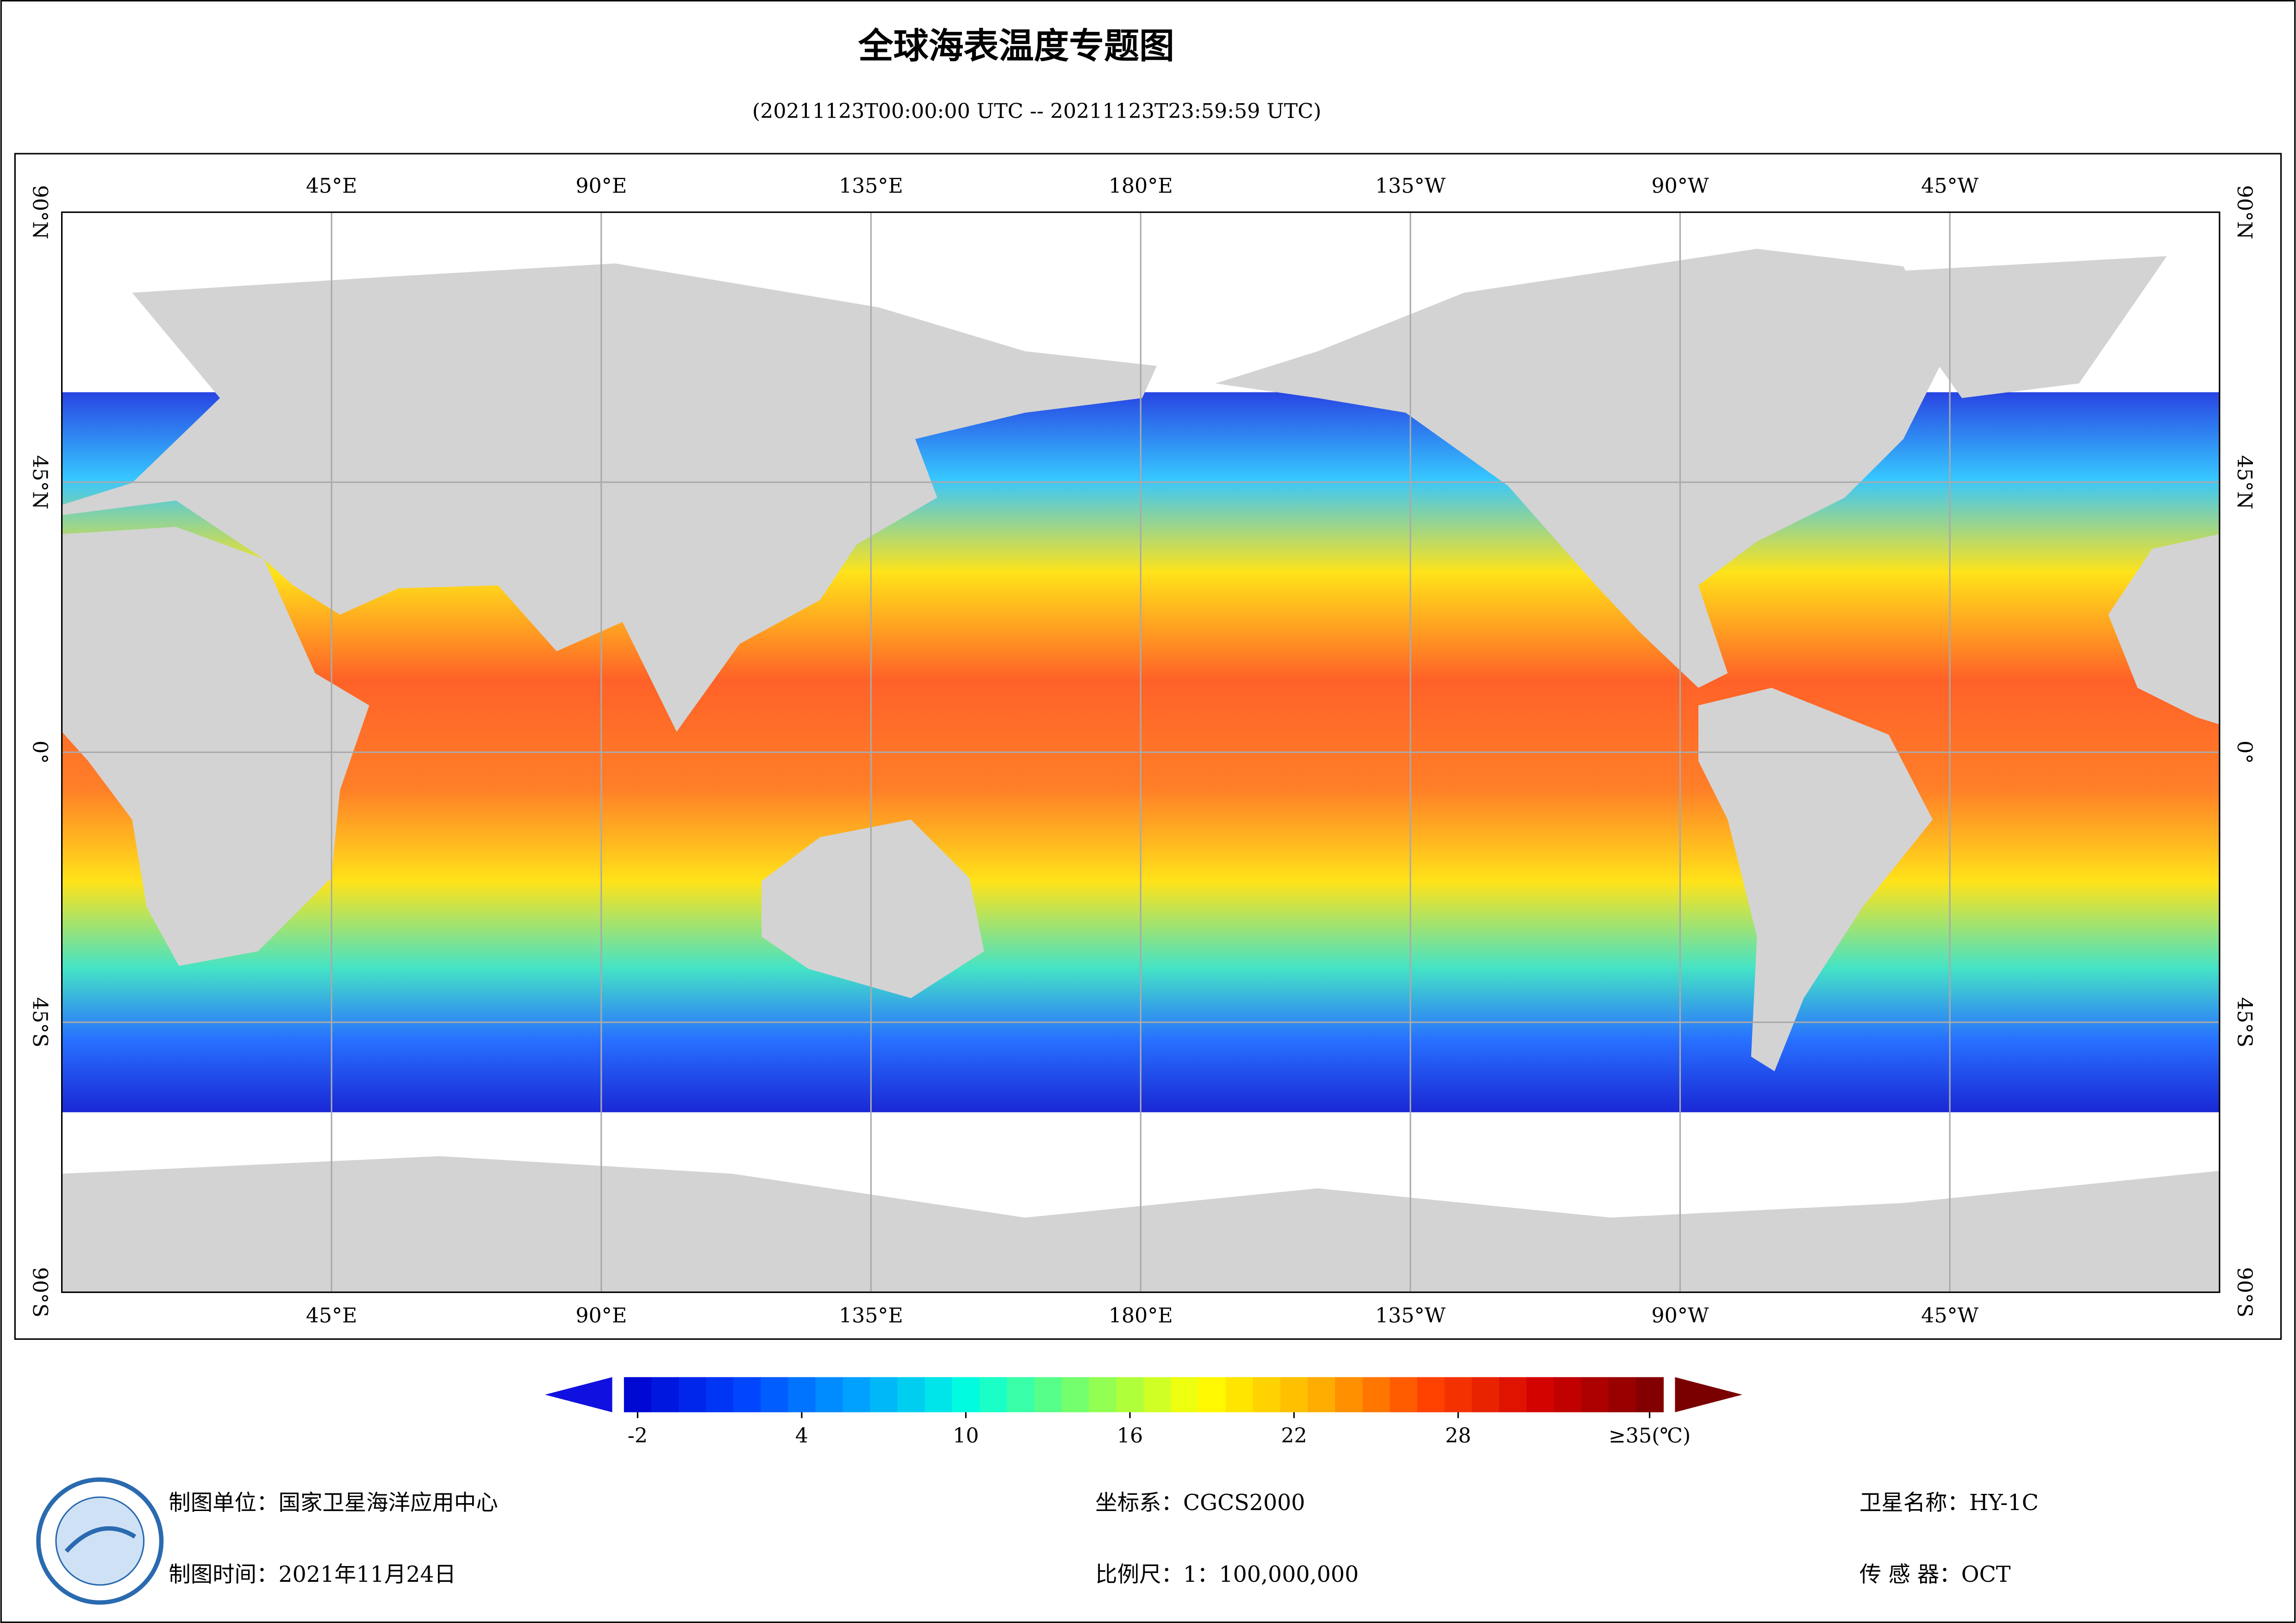  I want to click on x-tick-label: 45°E, so click(331, 186).